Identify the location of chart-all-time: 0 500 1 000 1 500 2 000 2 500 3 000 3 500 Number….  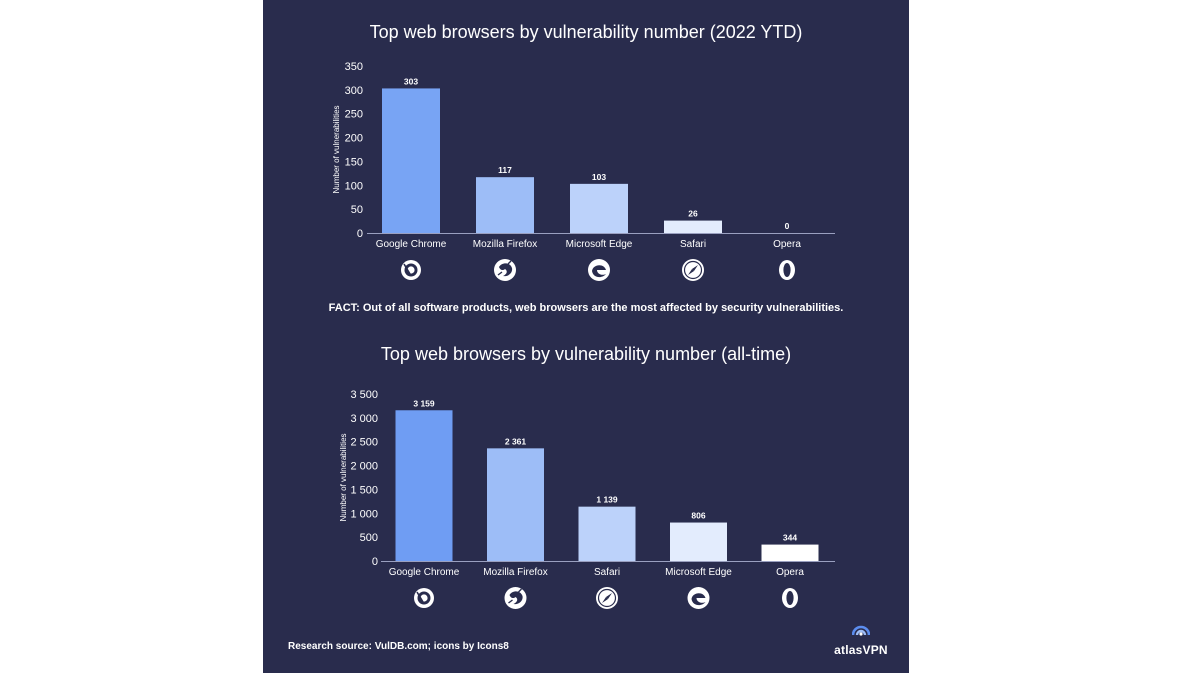
(587, 499).